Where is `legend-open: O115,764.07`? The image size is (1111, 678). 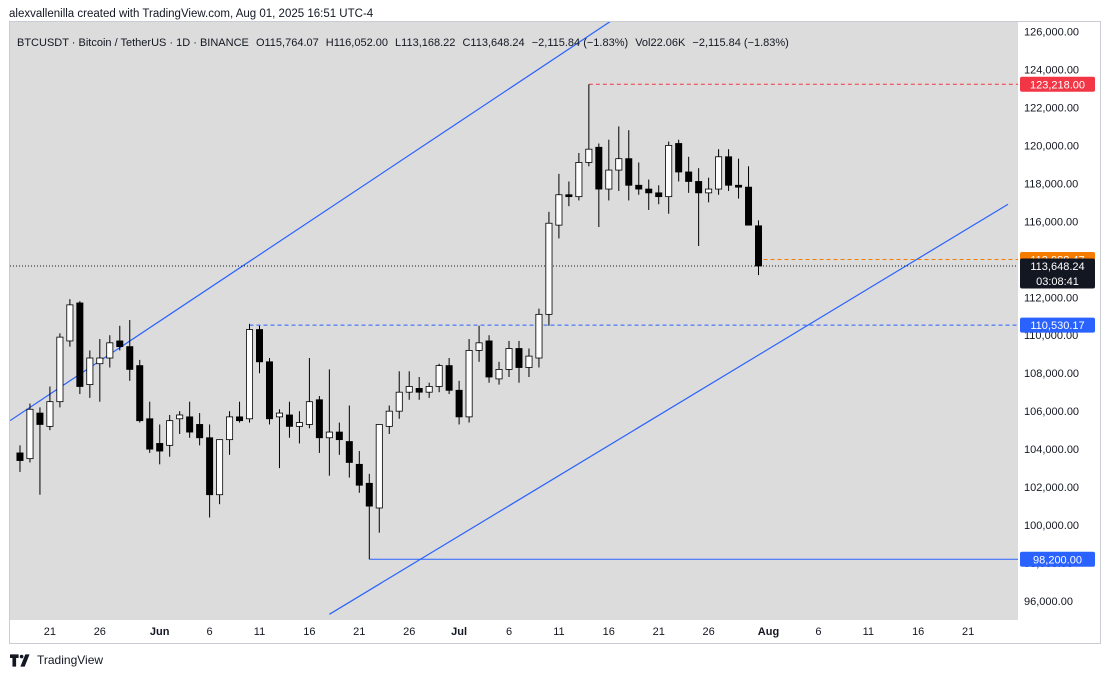
legend-open: O115,764.07 is located at coordinates (287, 43).